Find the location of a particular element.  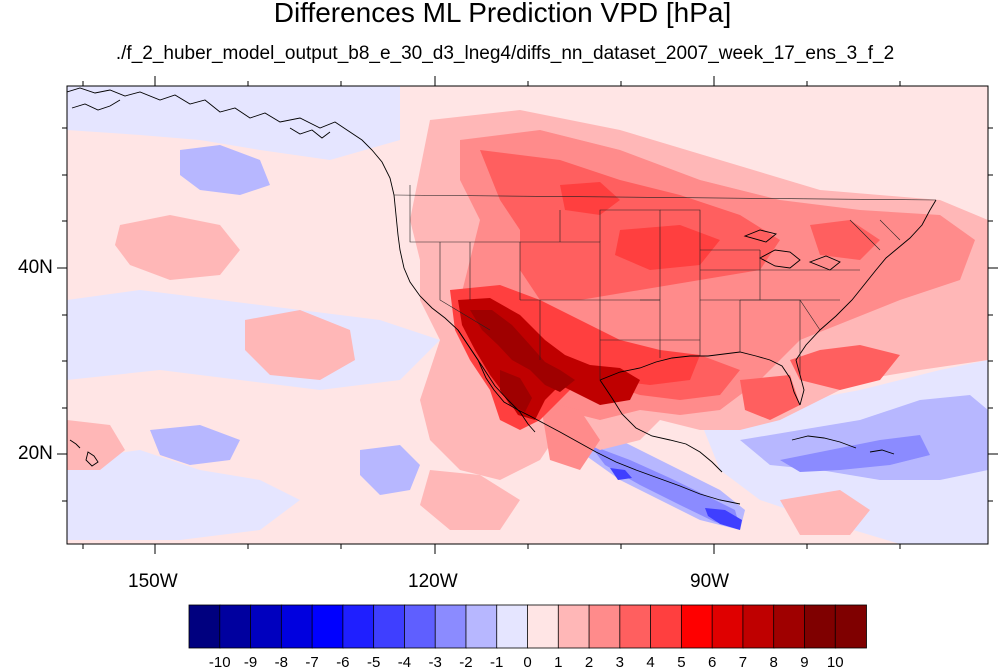

colorbar-label: -2 is located at coordinates (466, 662).